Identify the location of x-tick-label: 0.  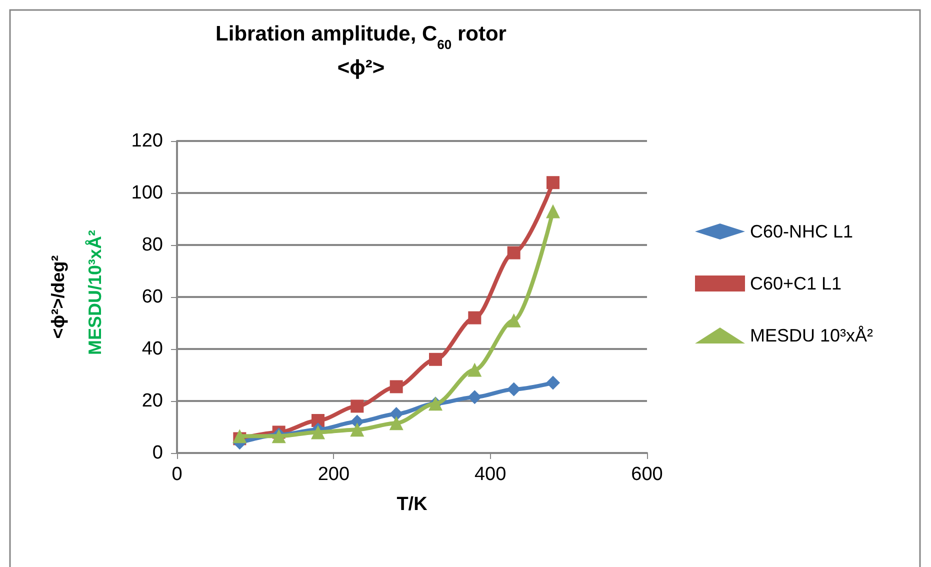
(177, 474).